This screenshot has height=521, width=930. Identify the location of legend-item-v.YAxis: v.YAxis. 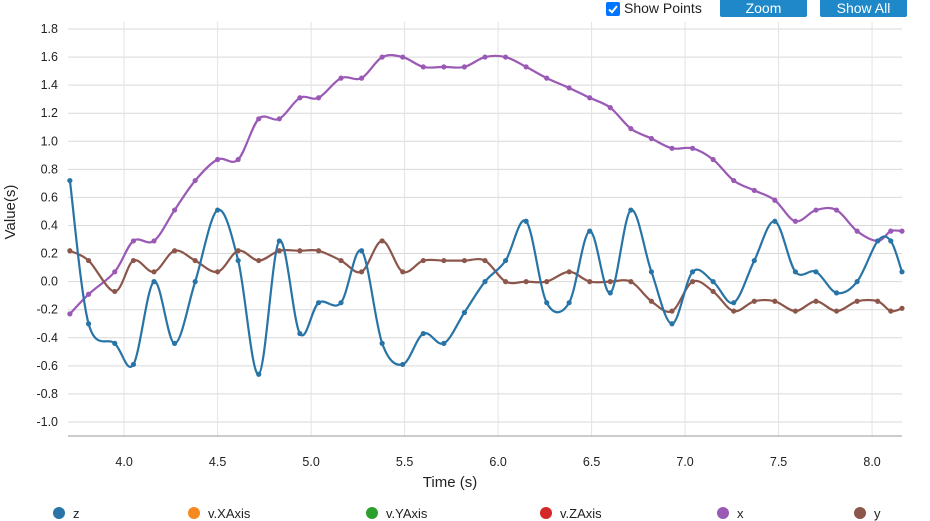
(397, 513).